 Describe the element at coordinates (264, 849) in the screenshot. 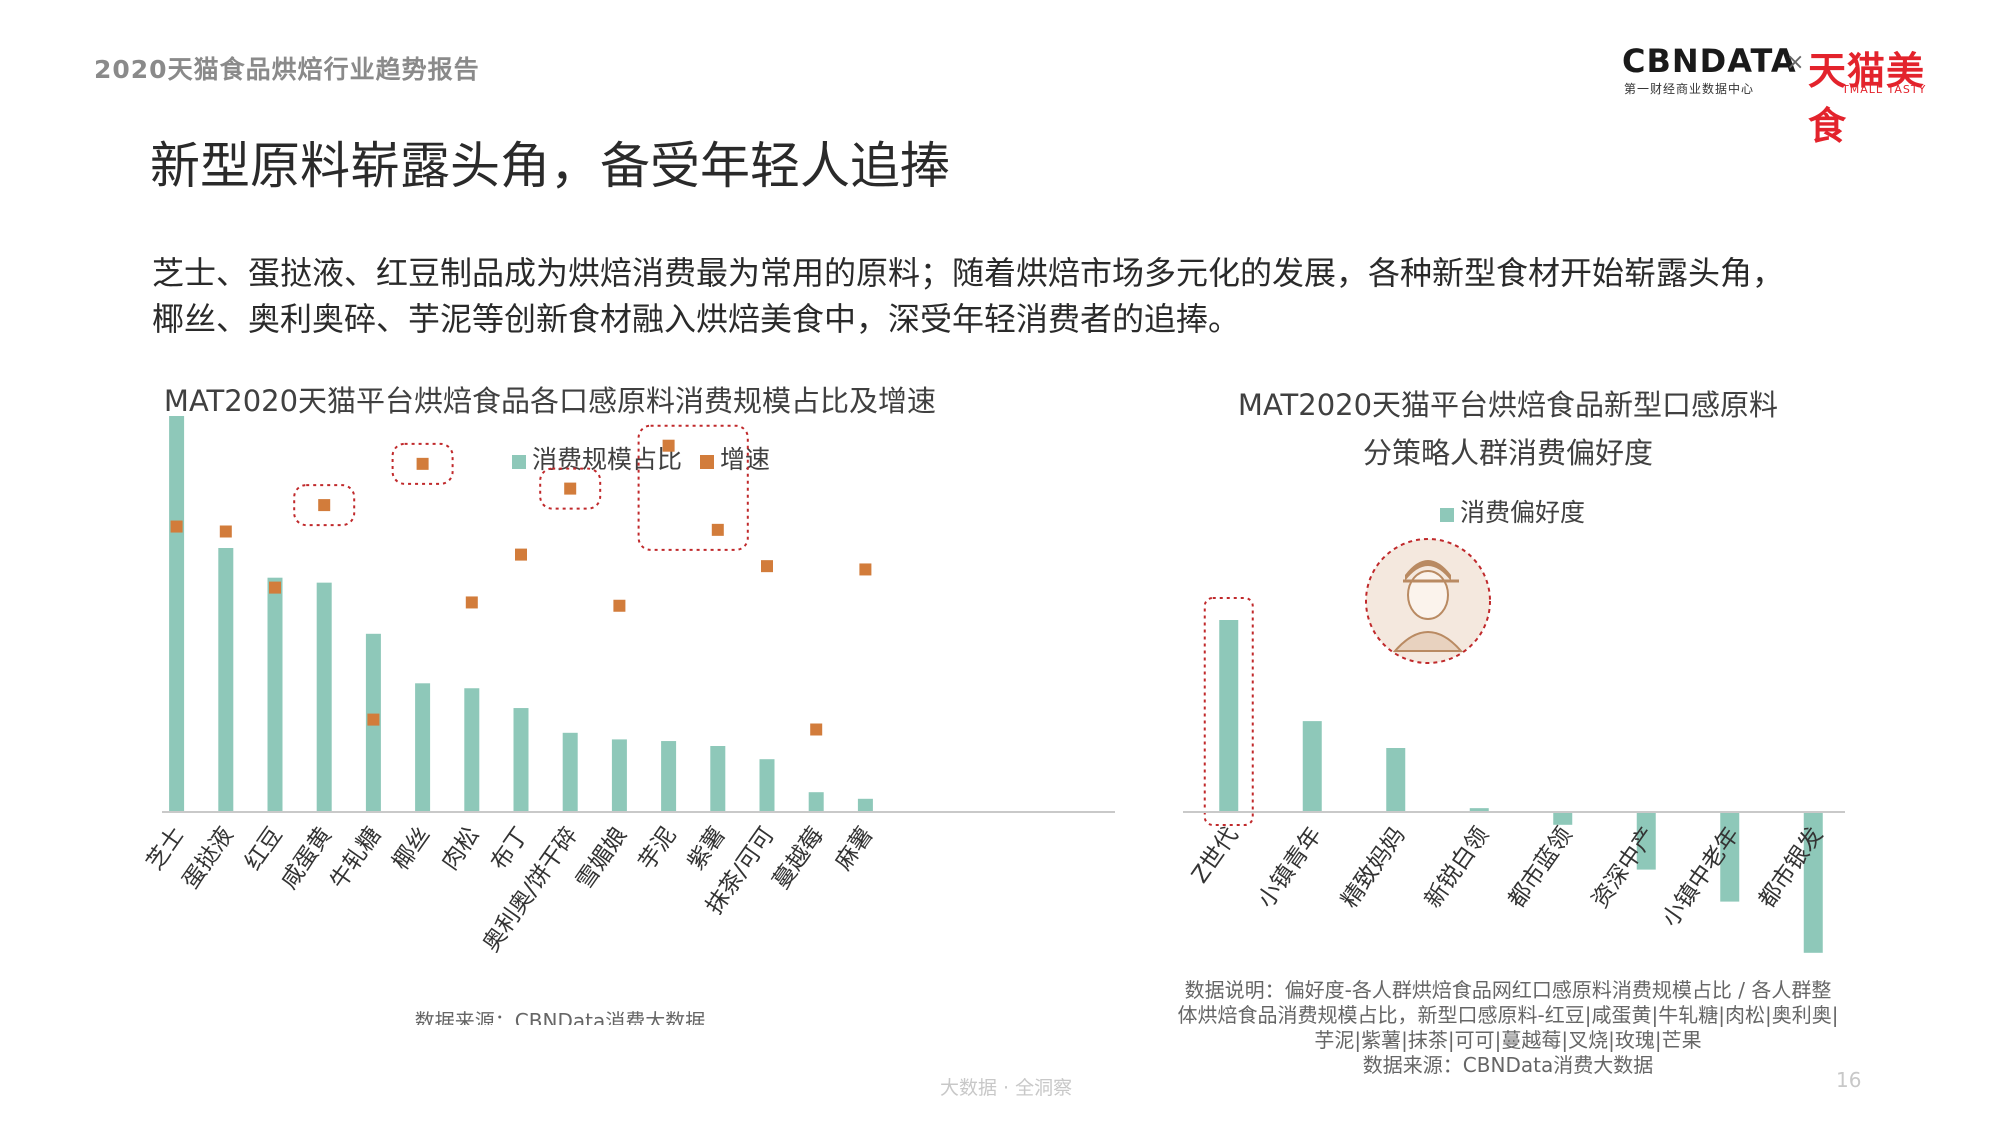

I see `chart1-category-label: 红豆` at that location.